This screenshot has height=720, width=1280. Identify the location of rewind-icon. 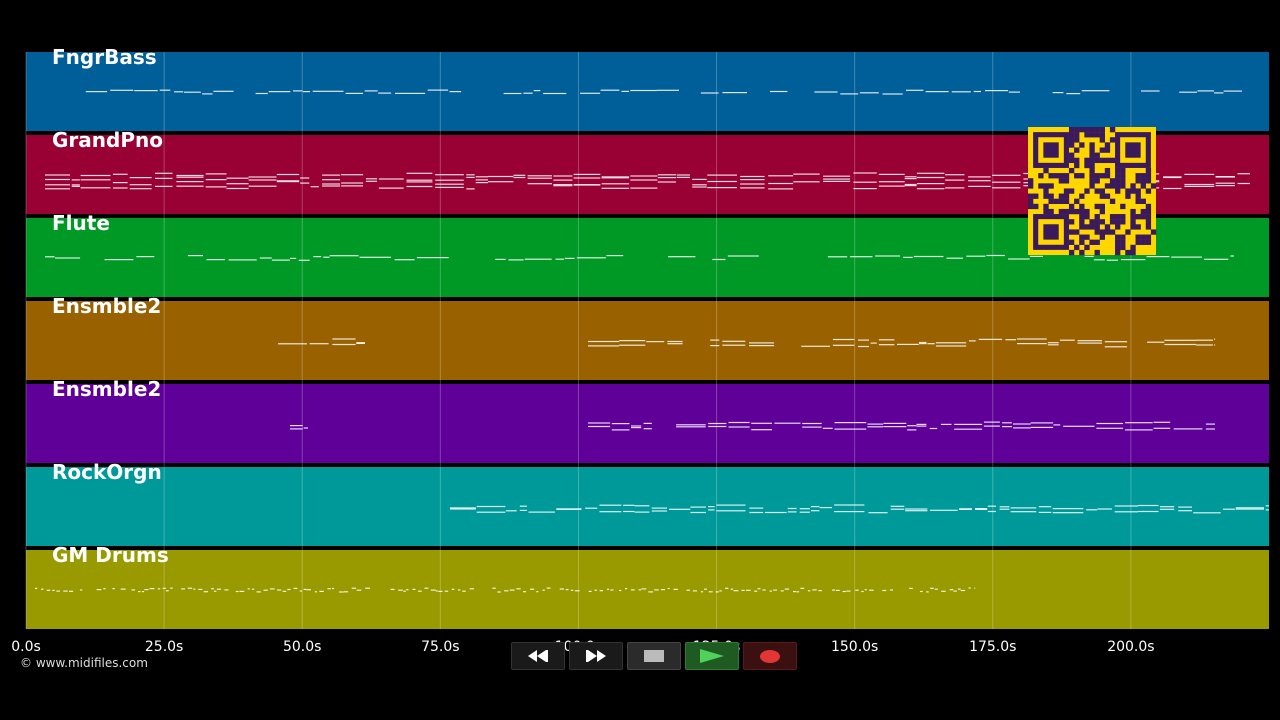
(538, 656).